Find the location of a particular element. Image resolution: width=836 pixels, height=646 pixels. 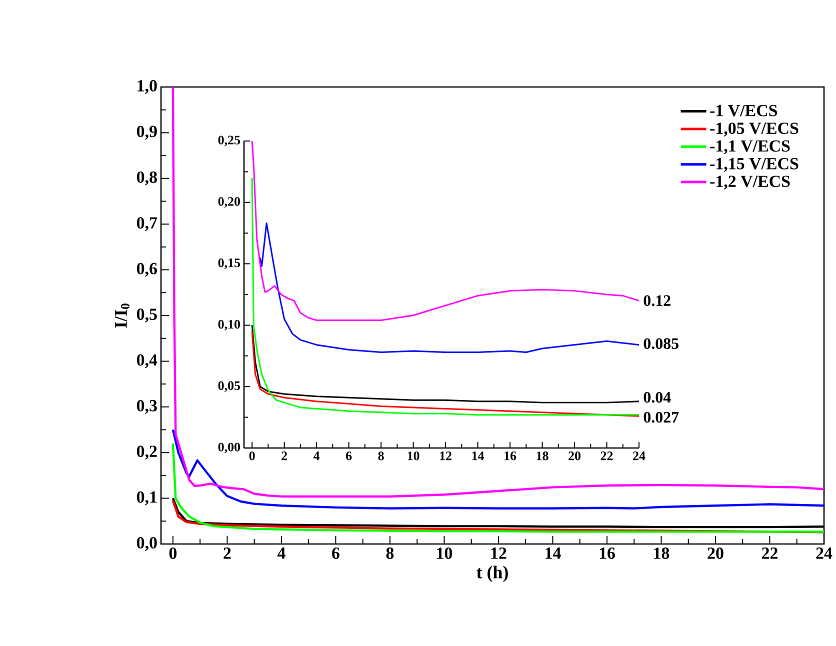

legend-label: -1 V/ECS is located at coordinates (744, 110).